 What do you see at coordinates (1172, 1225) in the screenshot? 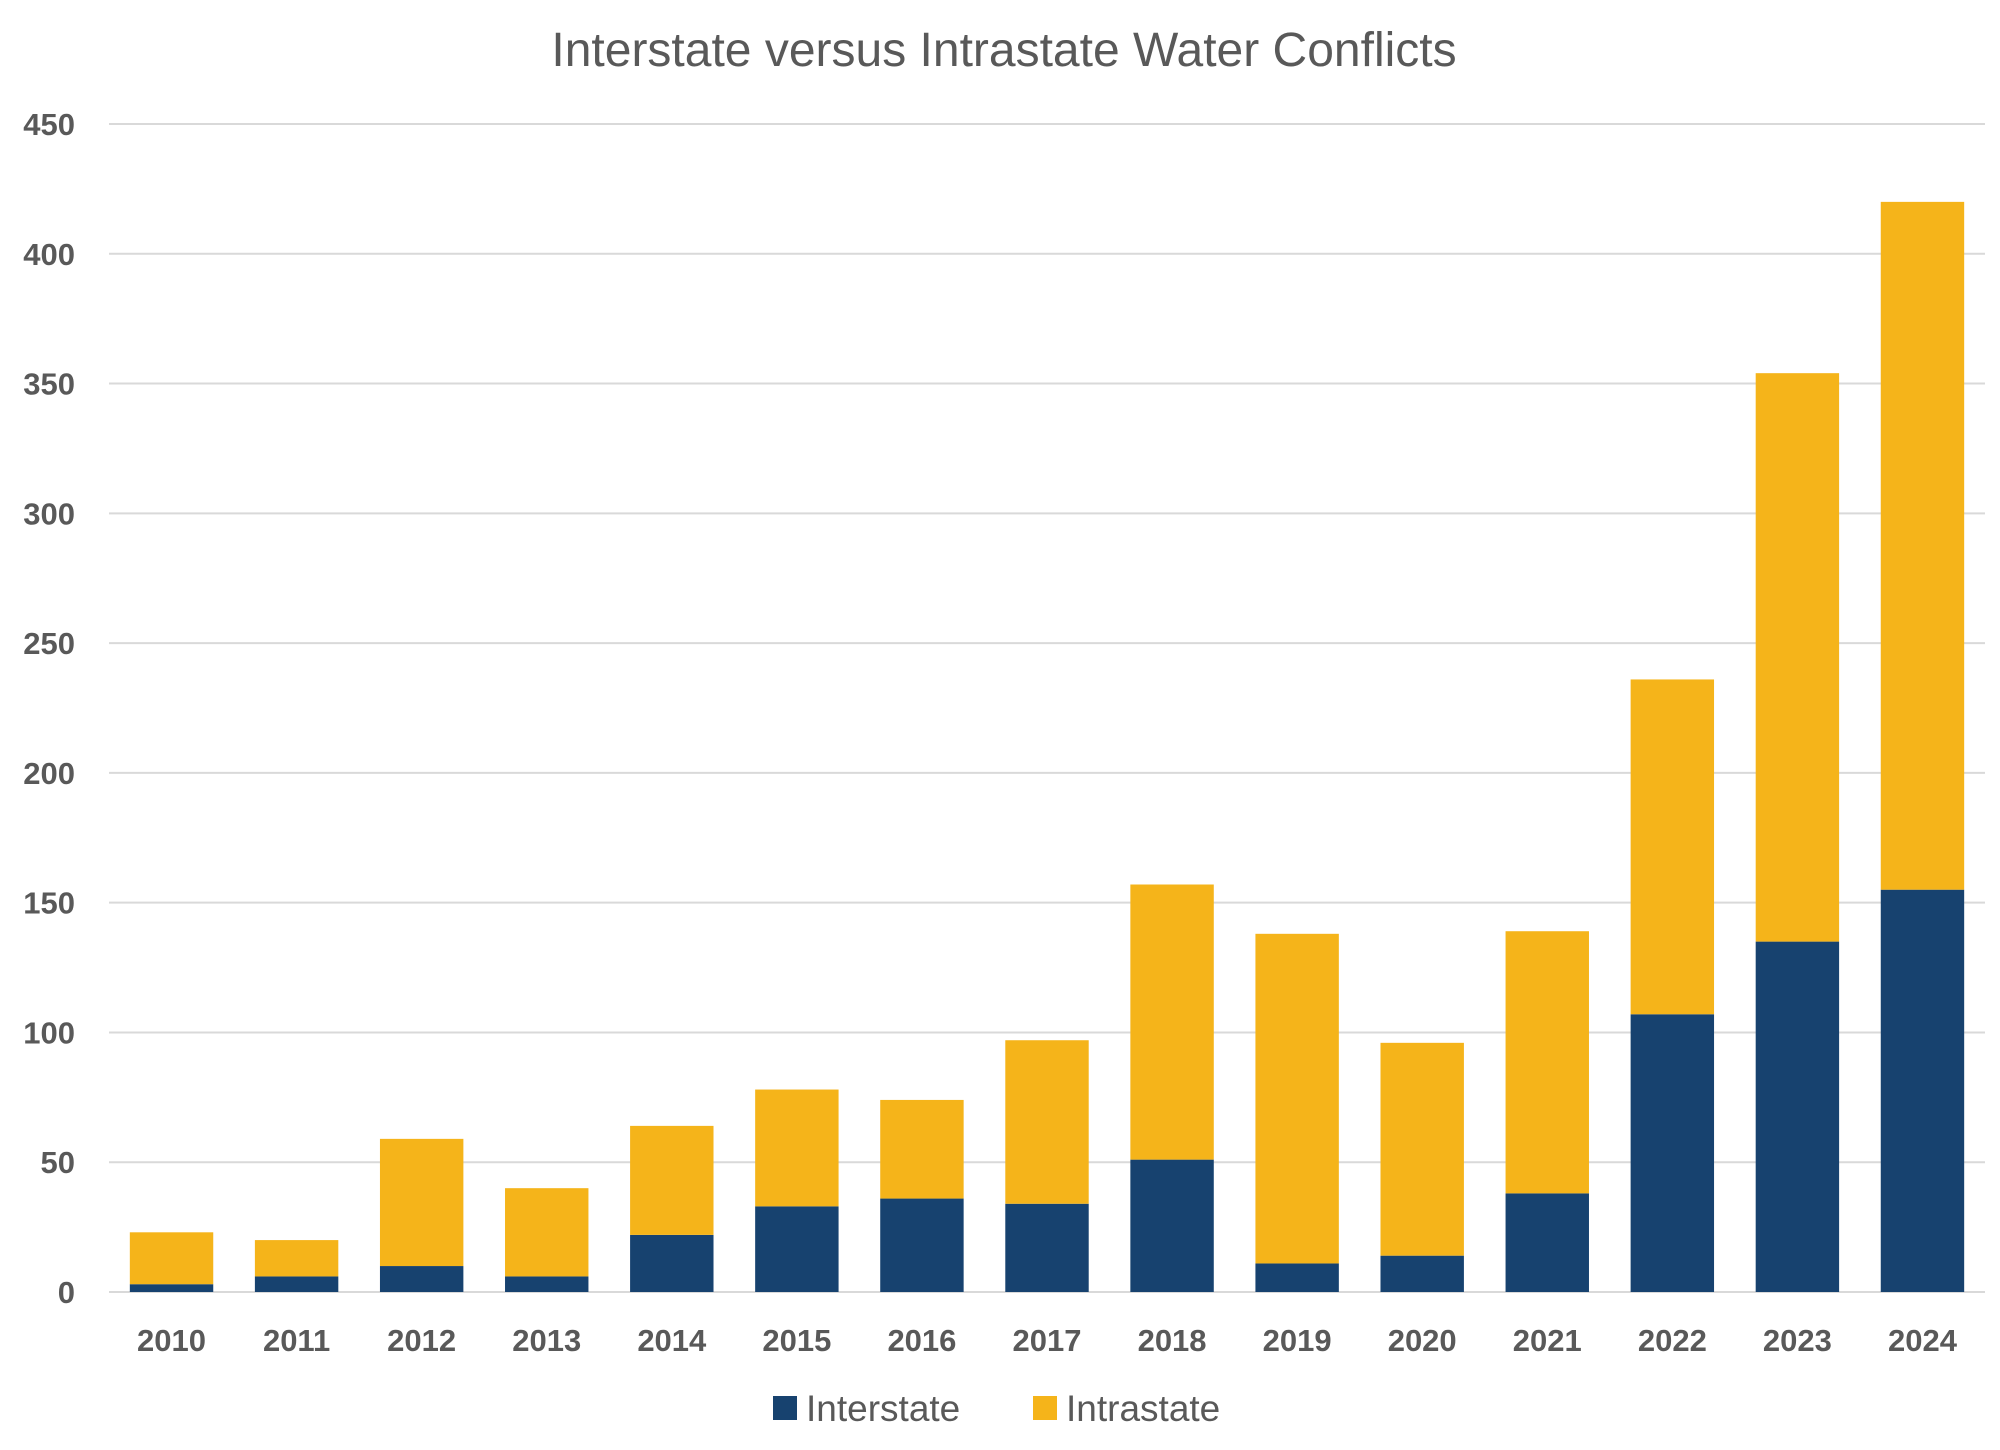
I see `bar-interstate-2018` at bounding box center [1172, 1225].